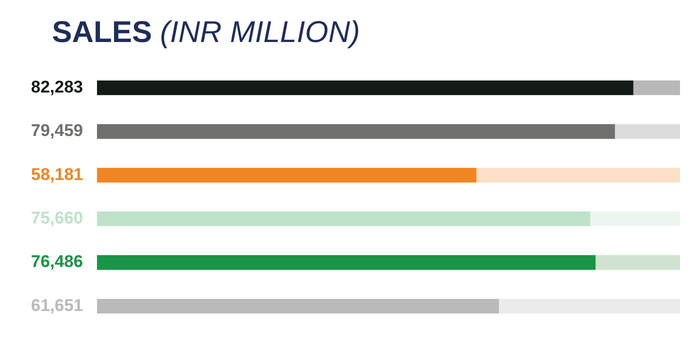 The width and height of the screenshot is (700, 340). Describe the element at coordinates (57, 130) in the screenshot. I see `data-label: 79,459` at that location.